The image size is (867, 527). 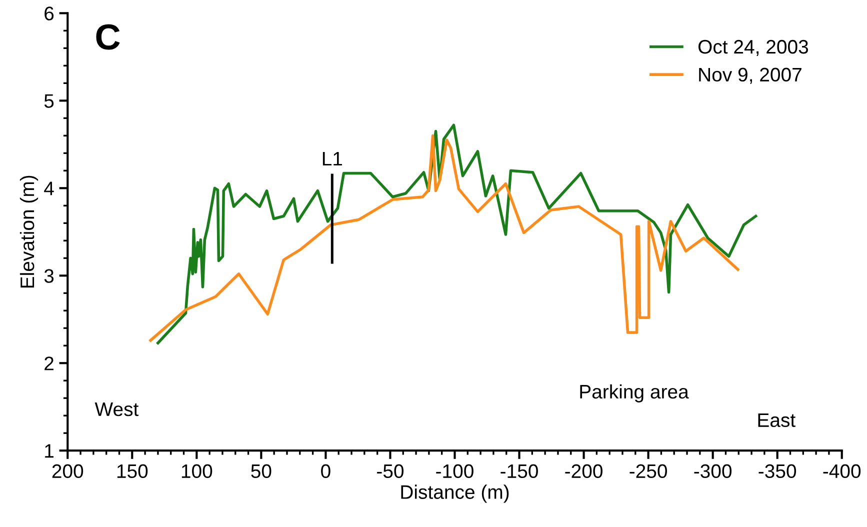 I want to click on x-tick-label: -400, so click(x=842, y=471).